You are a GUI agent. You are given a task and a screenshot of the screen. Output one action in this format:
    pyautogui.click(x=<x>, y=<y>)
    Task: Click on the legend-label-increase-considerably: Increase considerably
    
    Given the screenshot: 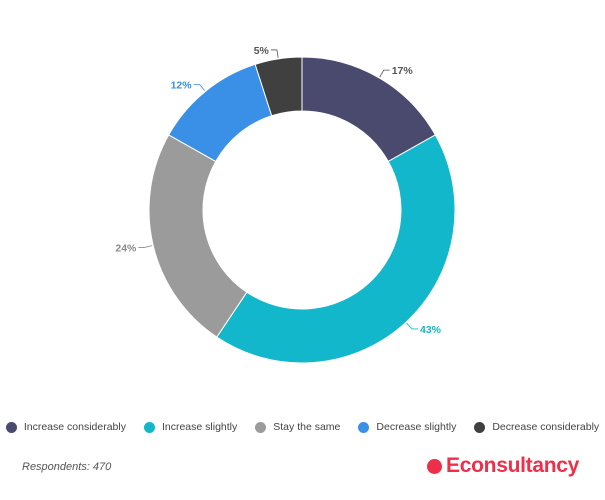 What is the action you would take?
    pyautogui.click(x=74, y=427)
    